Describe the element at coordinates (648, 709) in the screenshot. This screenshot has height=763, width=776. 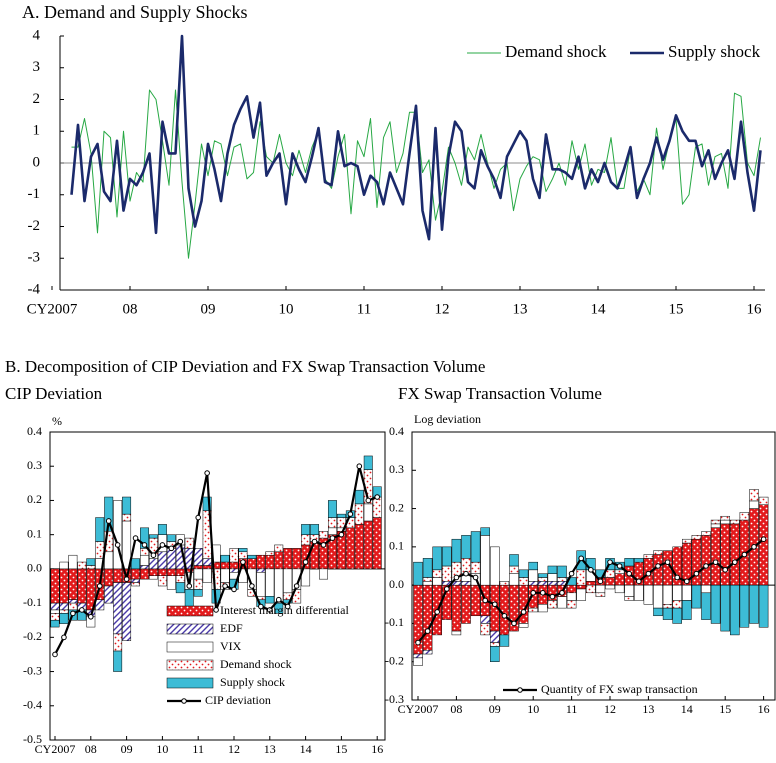
I see `x-tick-label: 13` at that location.